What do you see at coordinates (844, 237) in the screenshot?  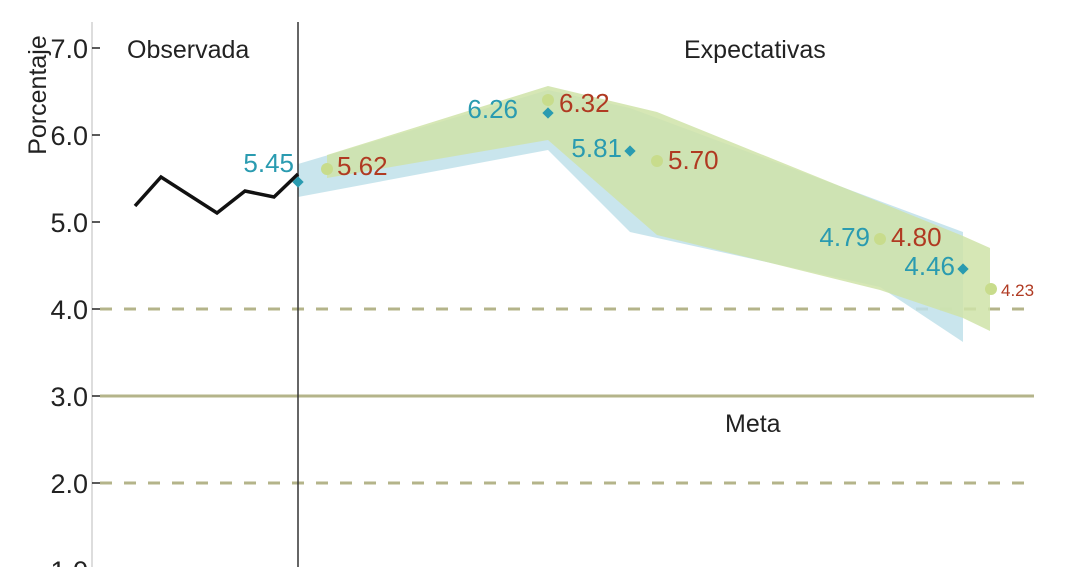 I see `teal-label: 4.79` at bounding box center [844, 237].